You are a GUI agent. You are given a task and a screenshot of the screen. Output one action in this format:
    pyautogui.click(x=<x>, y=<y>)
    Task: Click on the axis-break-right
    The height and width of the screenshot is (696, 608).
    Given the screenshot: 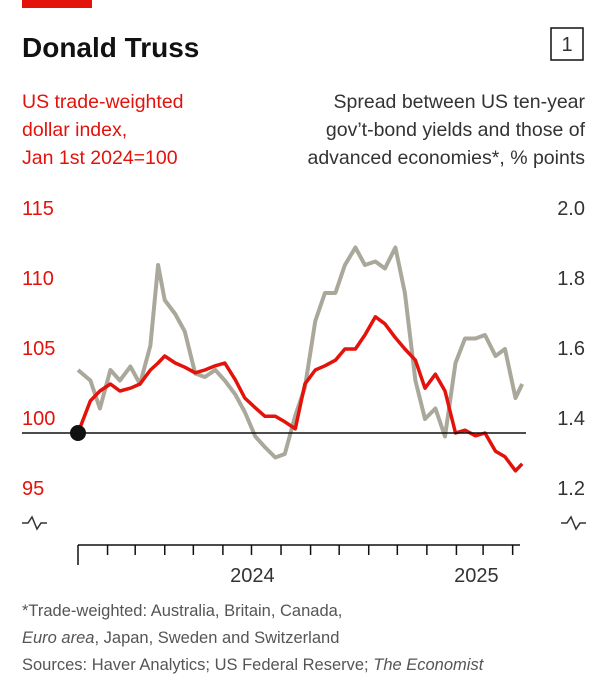 What is the action you would take?
    pyautogui.click(x=573, y=523)
    